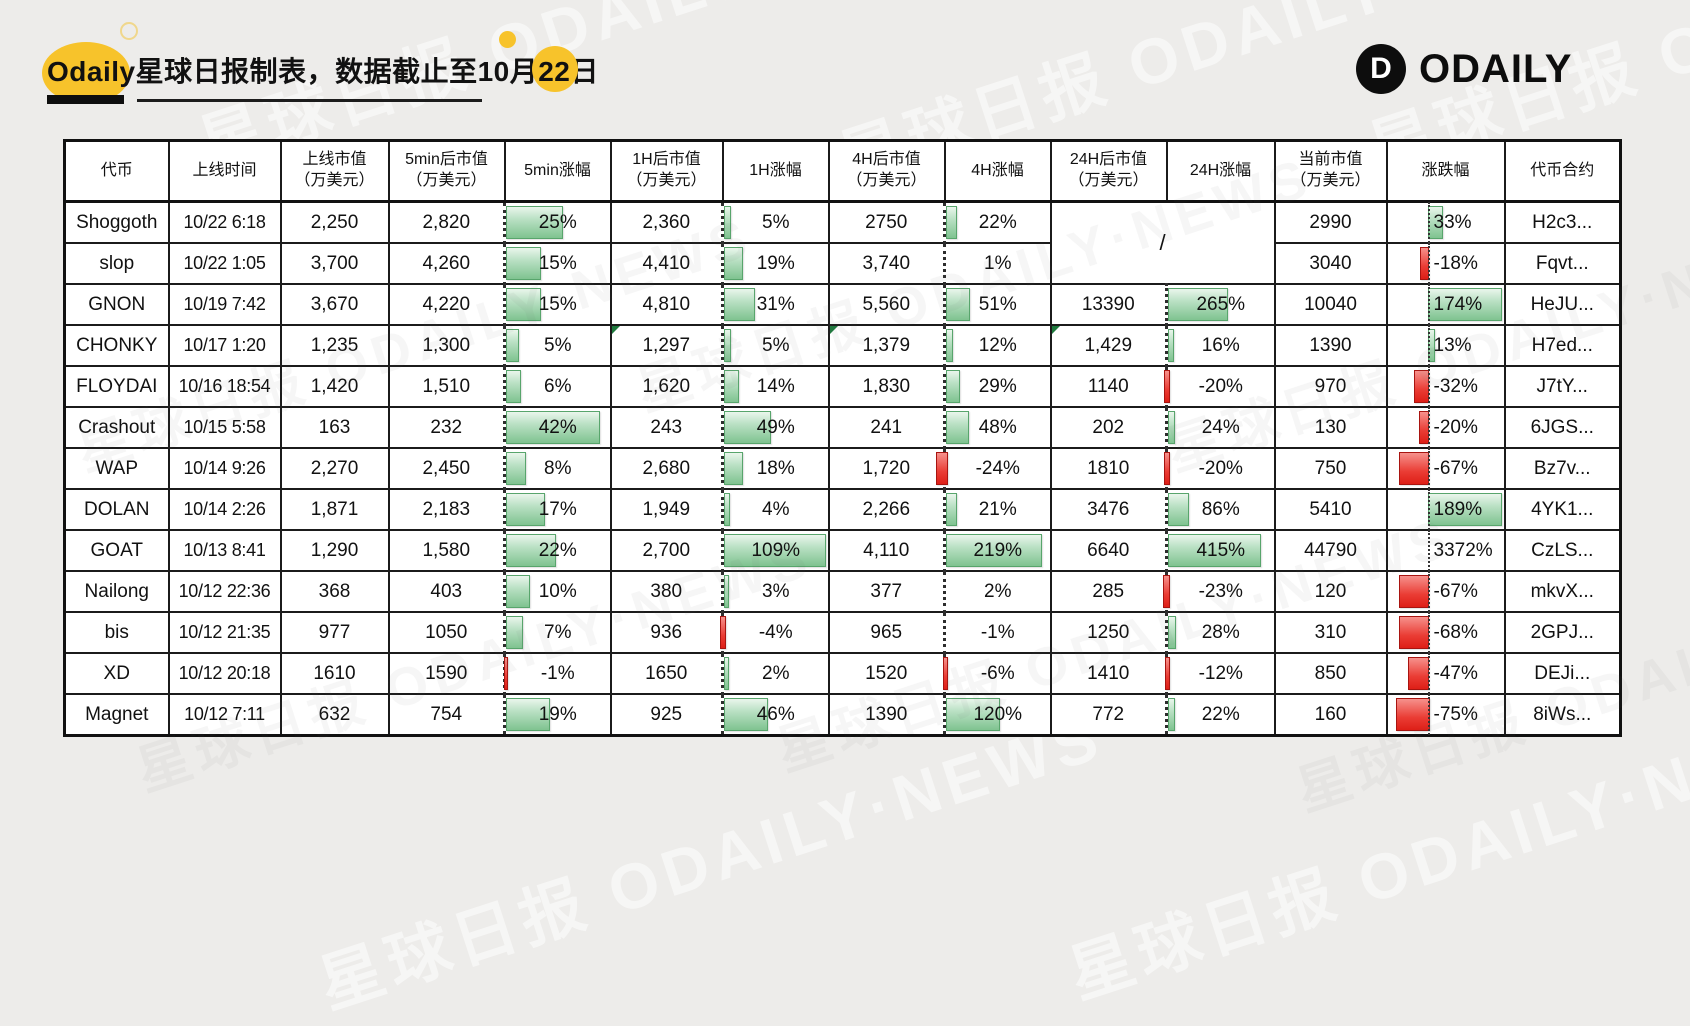 The height and width of the screenshot is (1026, 1690). I want to click on pct-label: 3%, so click(776, 591).